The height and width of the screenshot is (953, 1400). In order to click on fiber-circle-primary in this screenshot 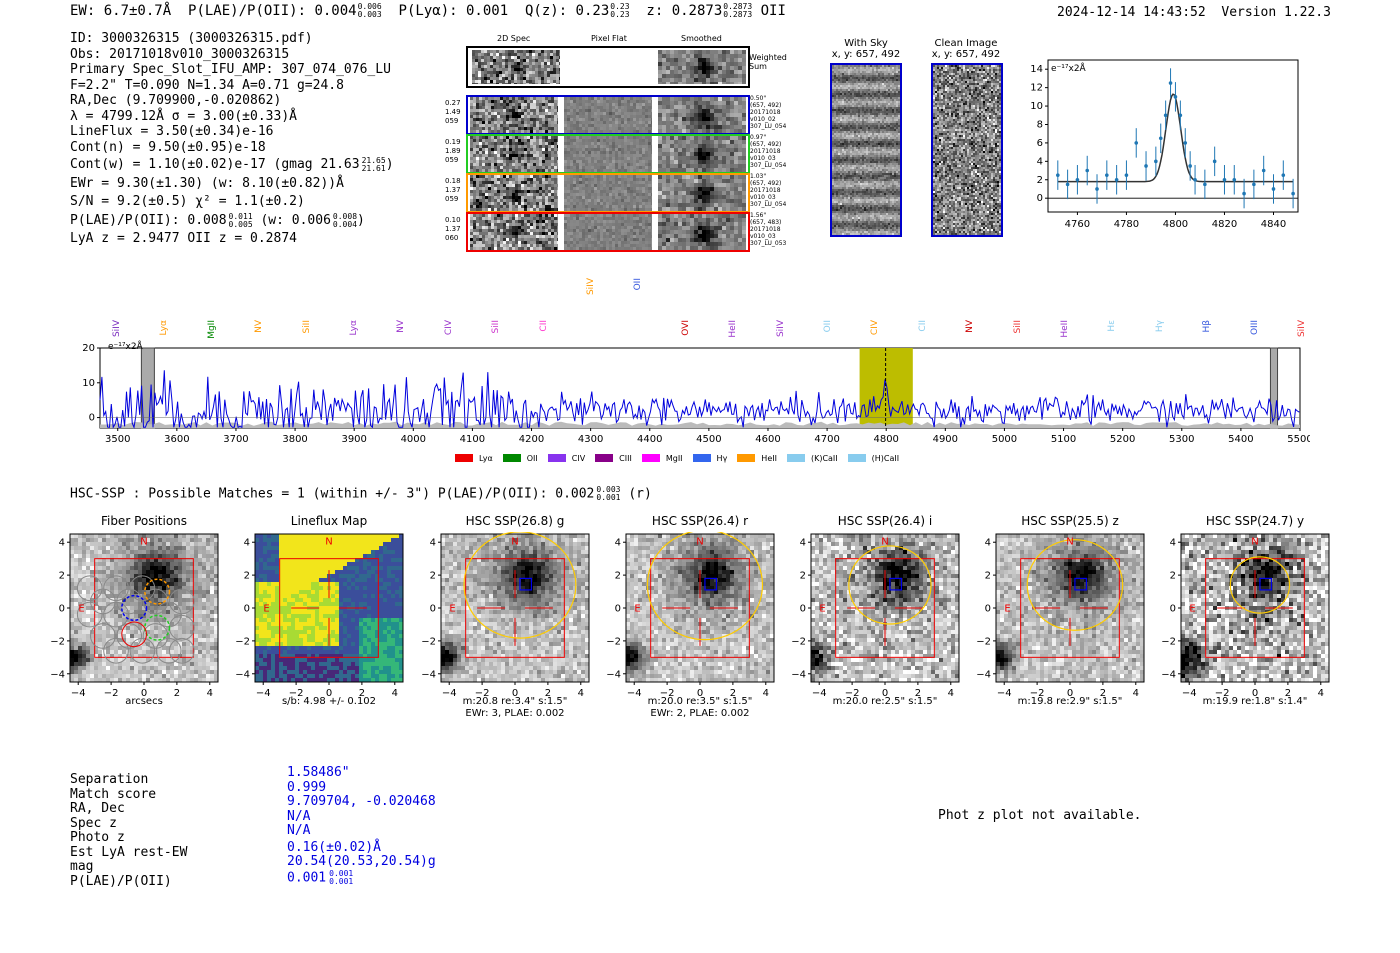, I will do `click(134, 608)`.